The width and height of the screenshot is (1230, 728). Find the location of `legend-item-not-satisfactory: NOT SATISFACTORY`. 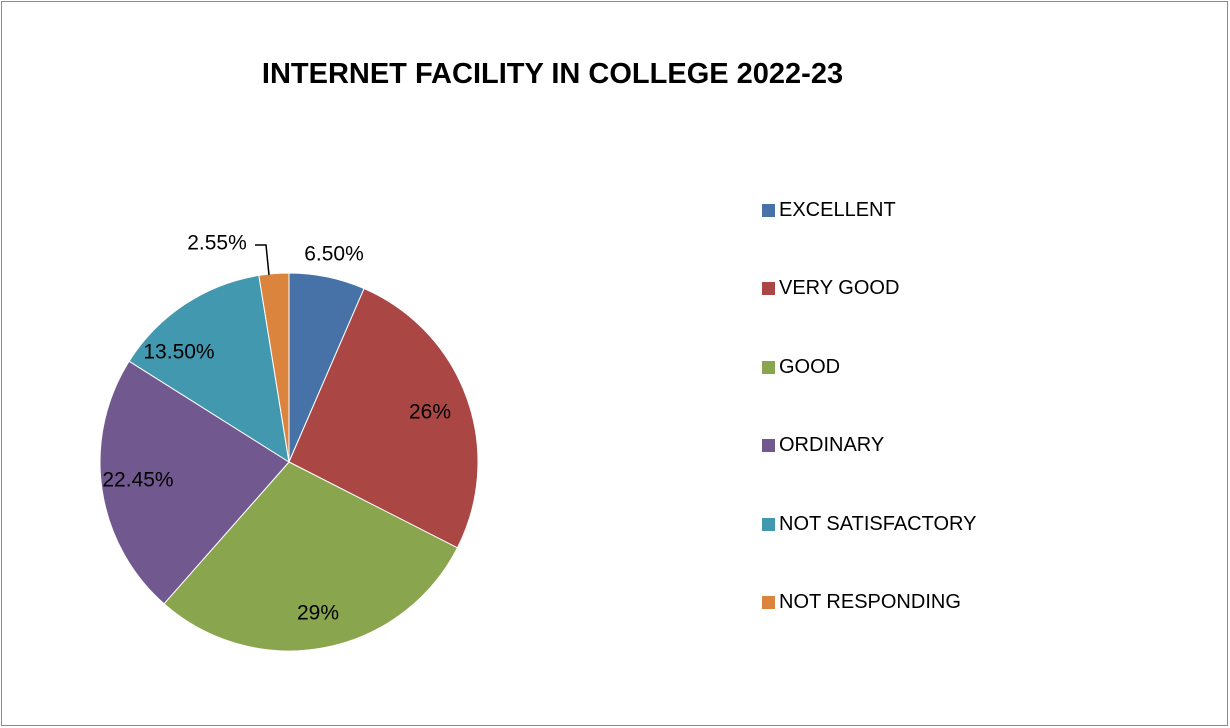

legend-item-not-satisfactory: NOT SATISFACTORY is located at coordinates (869, 524).